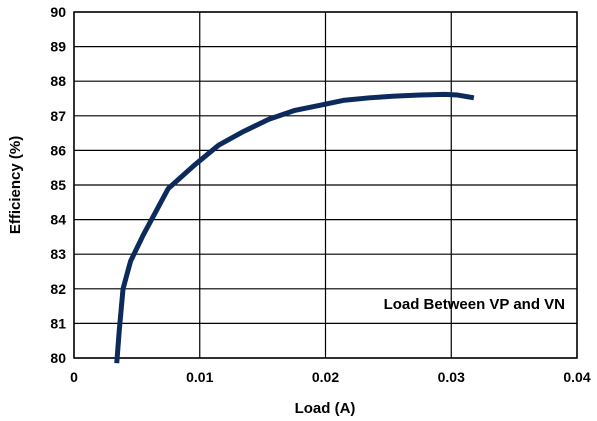 The image size is (597, 421). I want to click on y-tick-label: 85, so click(58, 185).